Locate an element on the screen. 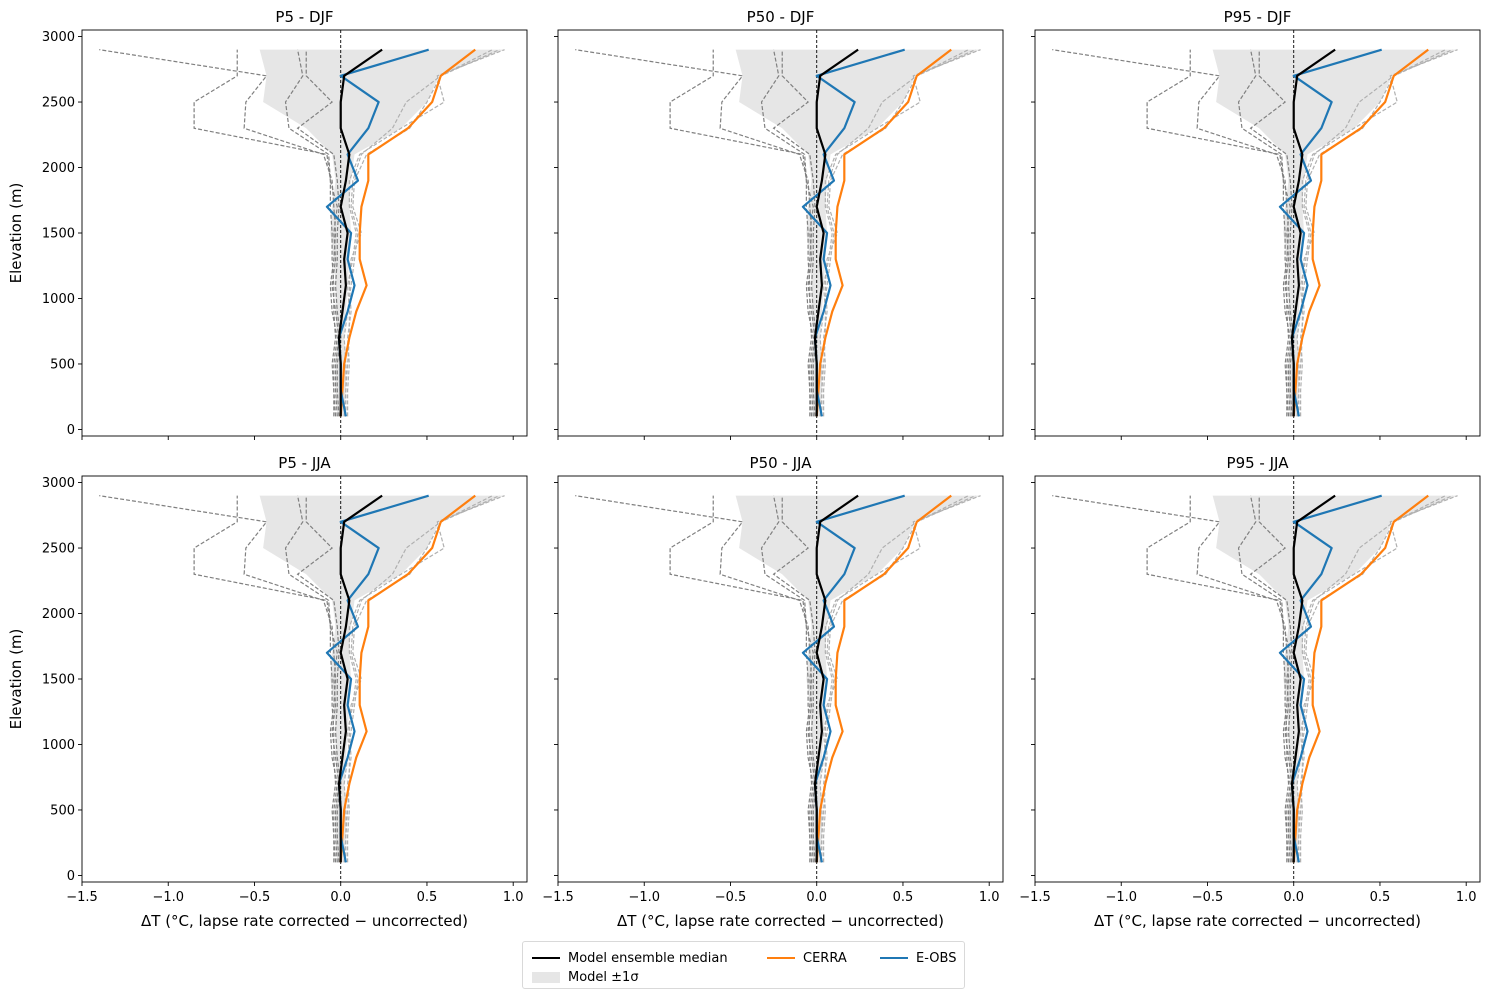  legend-label-sigma: Model ±1σ is located at coordinates (603, 977).